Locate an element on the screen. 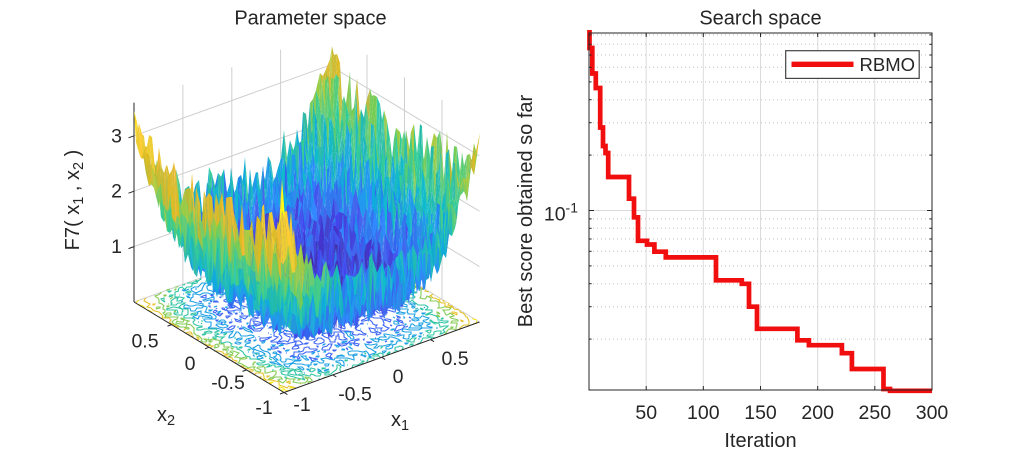 This screenshot has width=1031, height=453. svg-text: RBMO is located at coordinates (888, 64).